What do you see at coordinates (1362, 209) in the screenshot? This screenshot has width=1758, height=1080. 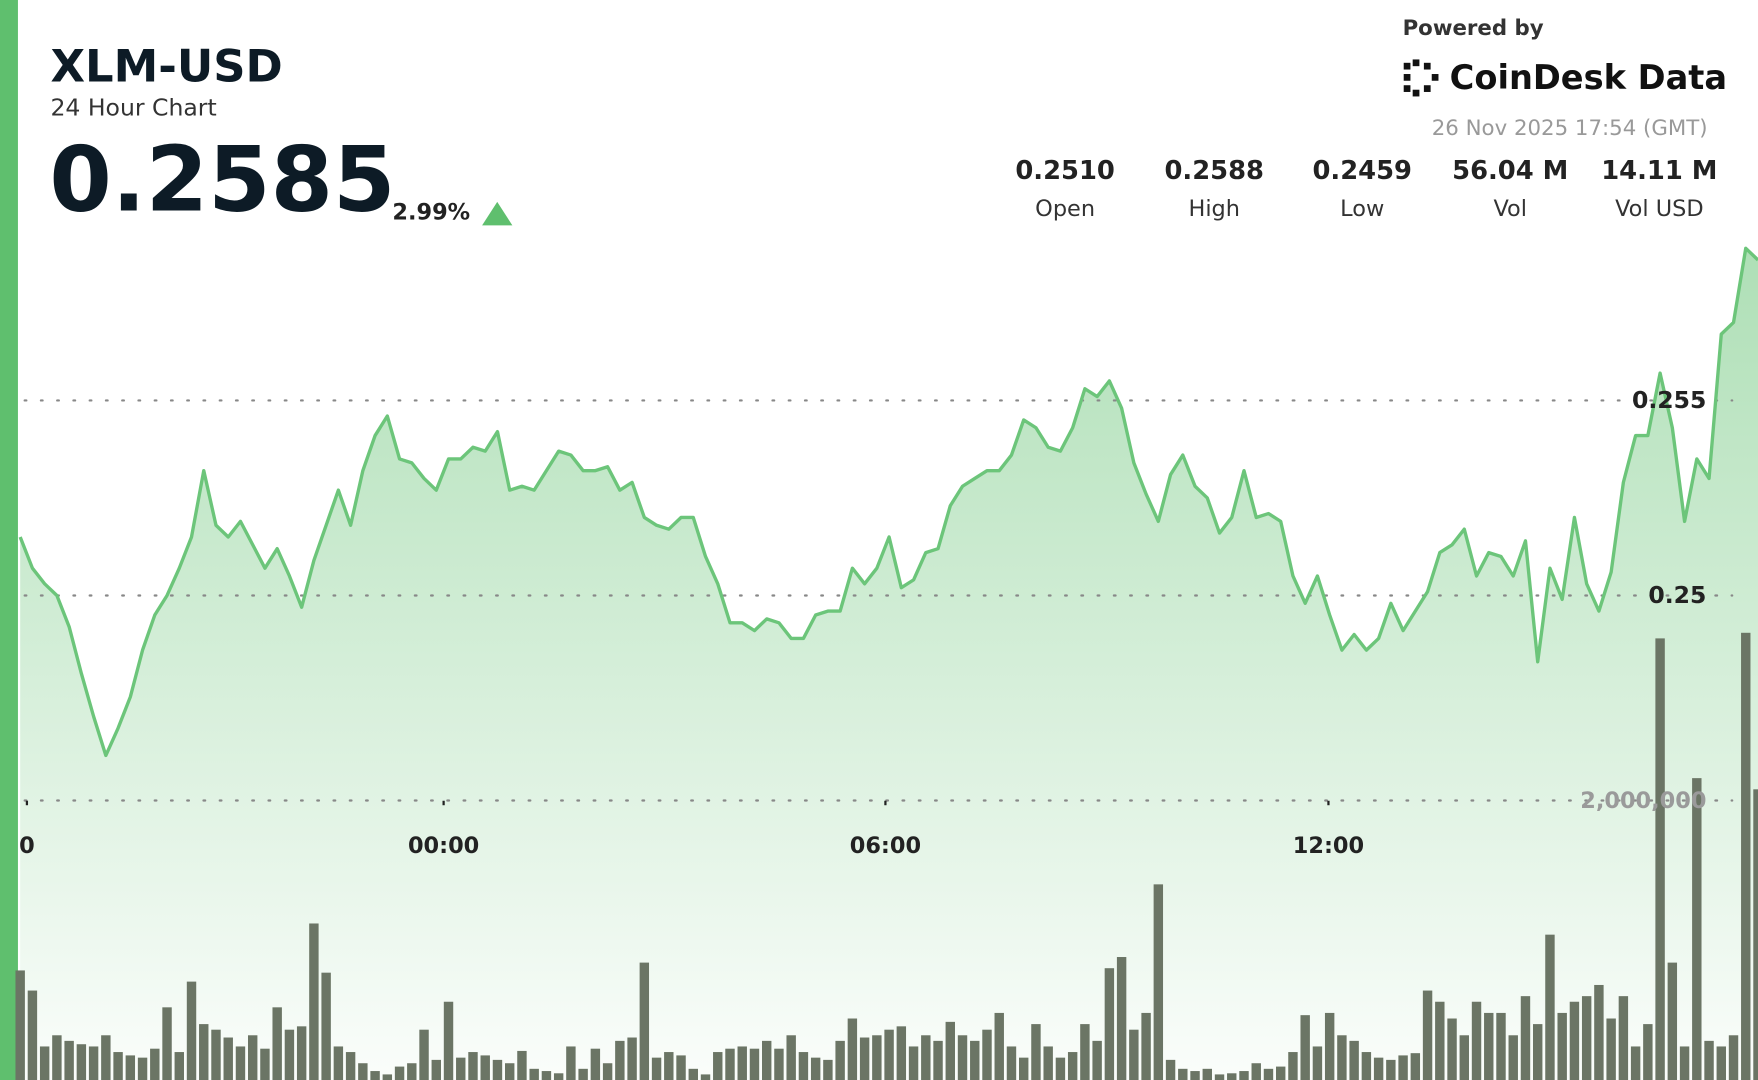 I see `stat-label: Low` at bounding box center [1362, 209].